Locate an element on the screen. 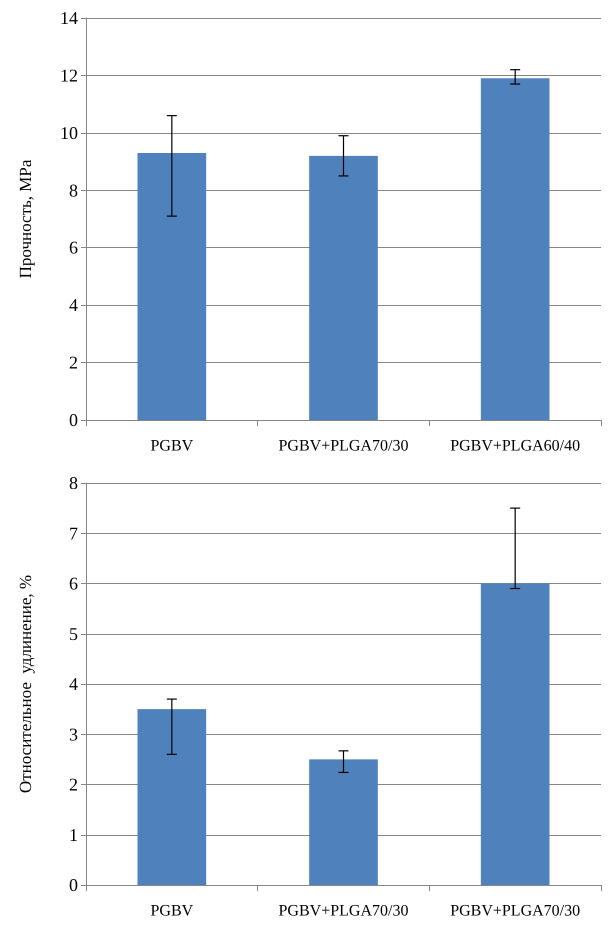  y-tick-label: 7 is located at coordinates (73, 533).